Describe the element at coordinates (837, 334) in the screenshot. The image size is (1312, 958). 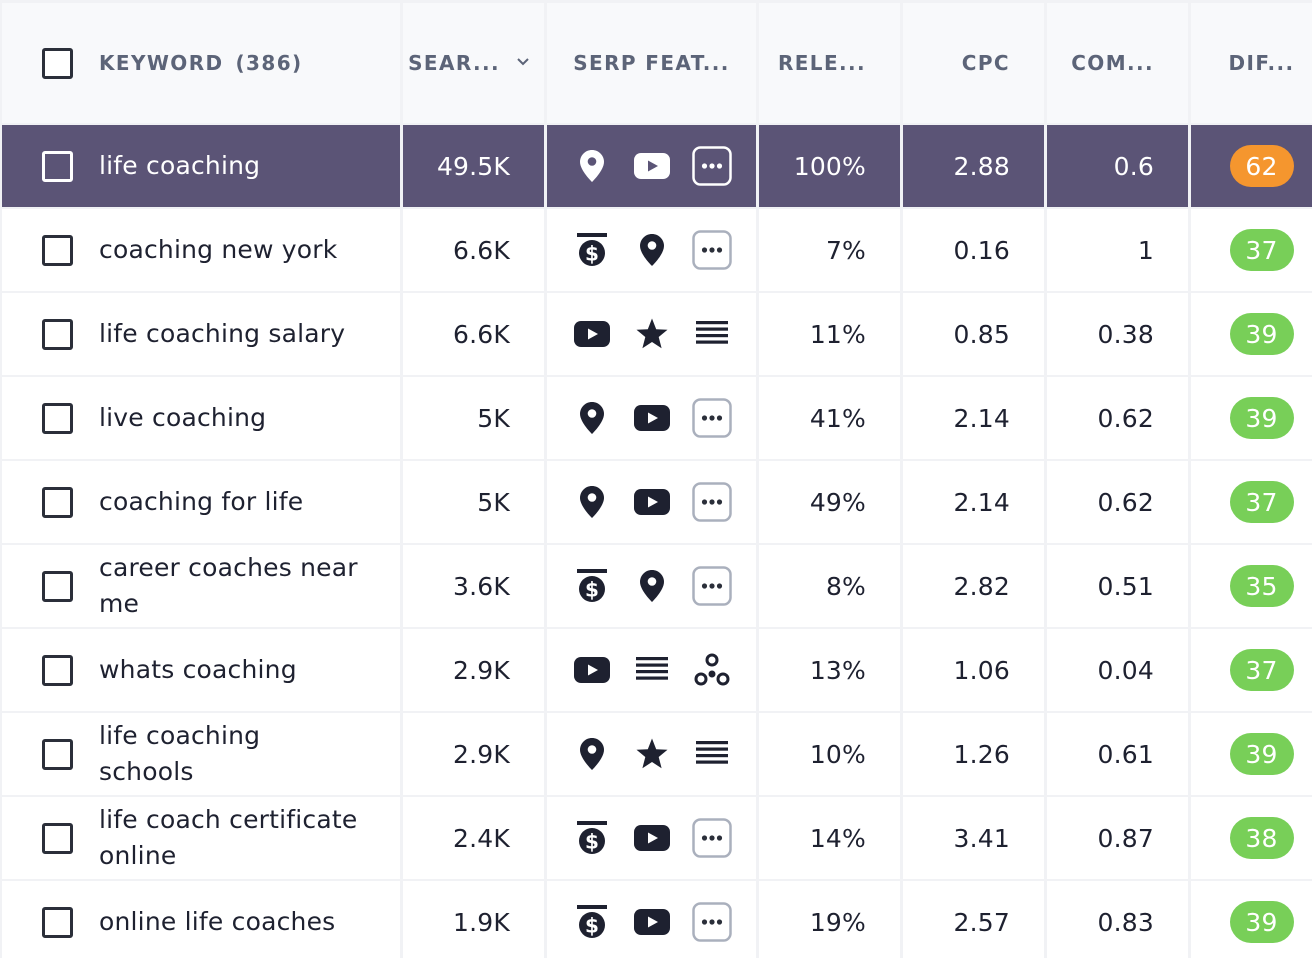
I see `relevance-value: 11%` at that location.